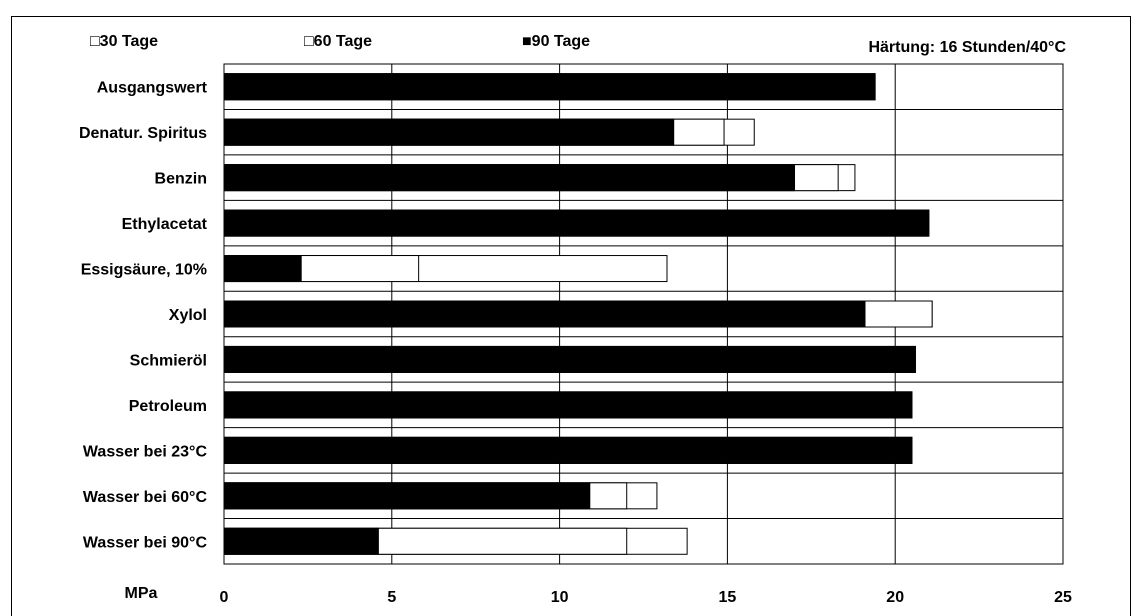 Image resolution: width=1142 pixels, height=616 pixels. Describe the element at coordinates (527, 41) in the screenshot. I see `legend-marker: ■` at that location.